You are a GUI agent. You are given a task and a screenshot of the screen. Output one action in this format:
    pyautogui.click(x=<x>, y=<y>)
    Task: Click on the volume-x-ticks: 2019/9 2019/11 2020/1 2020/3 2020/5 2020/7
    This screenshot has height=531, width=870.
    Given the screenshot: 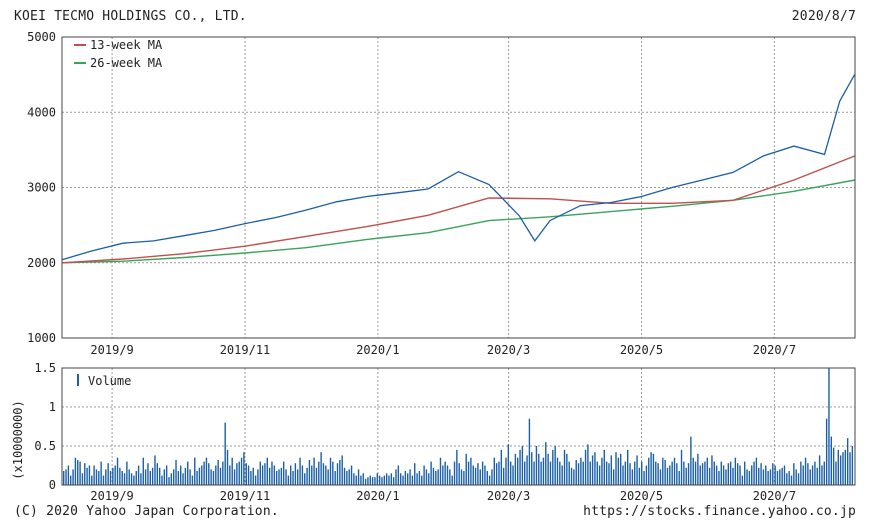 What is the action you would take?
    pyautogui.click(x=443, y=496)
    